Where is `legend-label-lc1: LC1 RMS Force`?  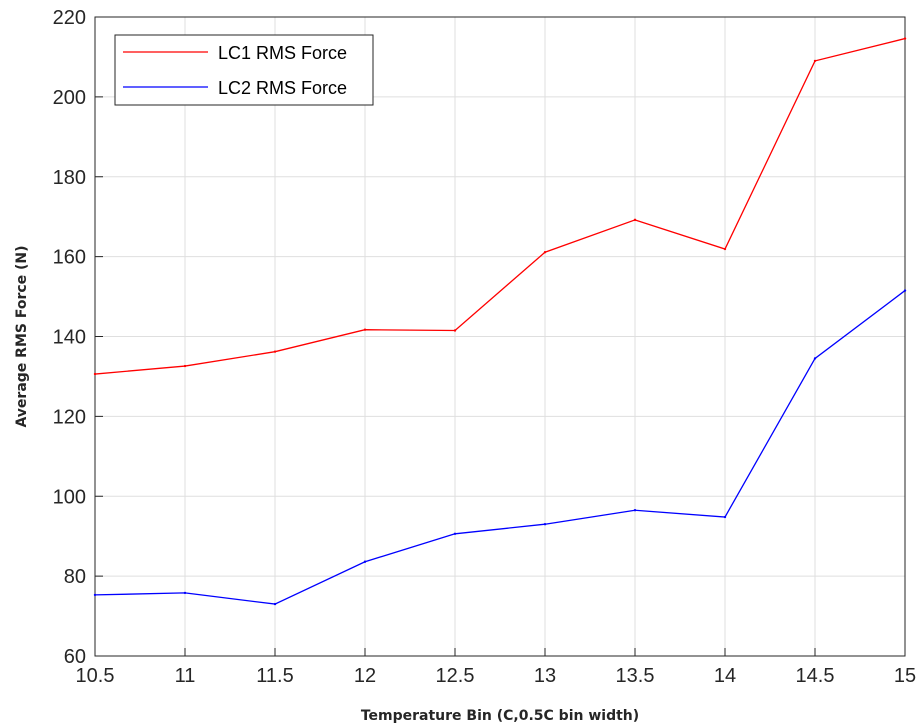 legend-label-lc1: LC1 RMS Force is located at coordinates (282, 53).